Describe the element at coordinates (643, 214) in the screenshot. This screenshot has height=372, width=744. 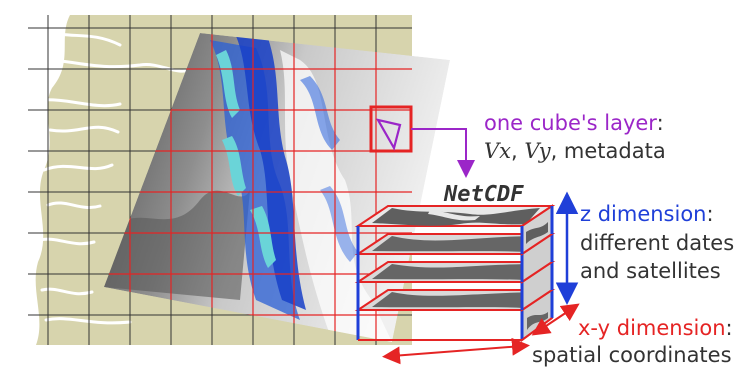
I see `z-dimension-text: z dimension` at that location.